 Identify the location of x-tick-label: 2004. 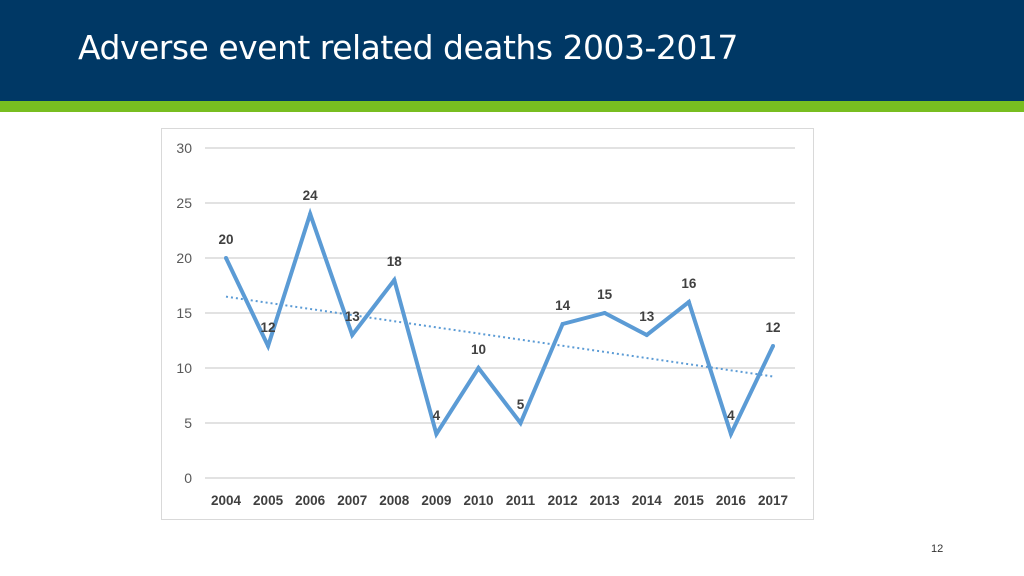
(226, 500).